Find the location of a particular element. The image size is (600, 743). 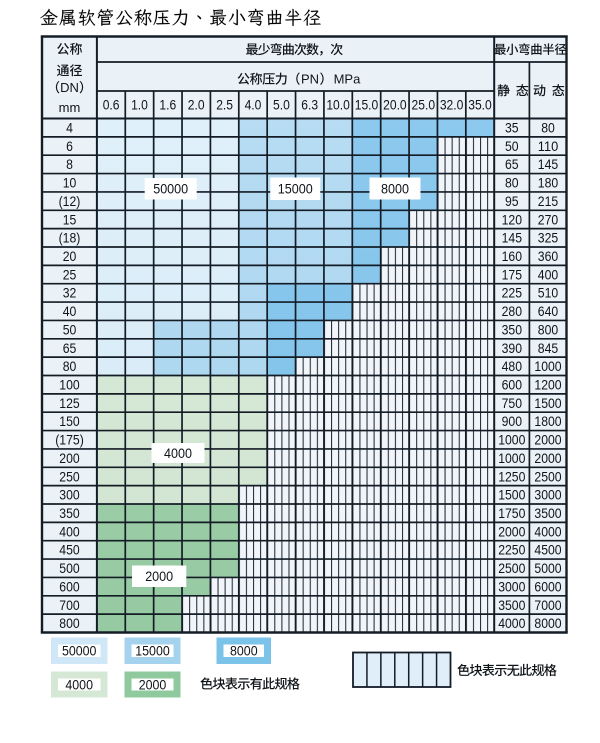

svg-text: 35 is located at coordinates (512, 128).